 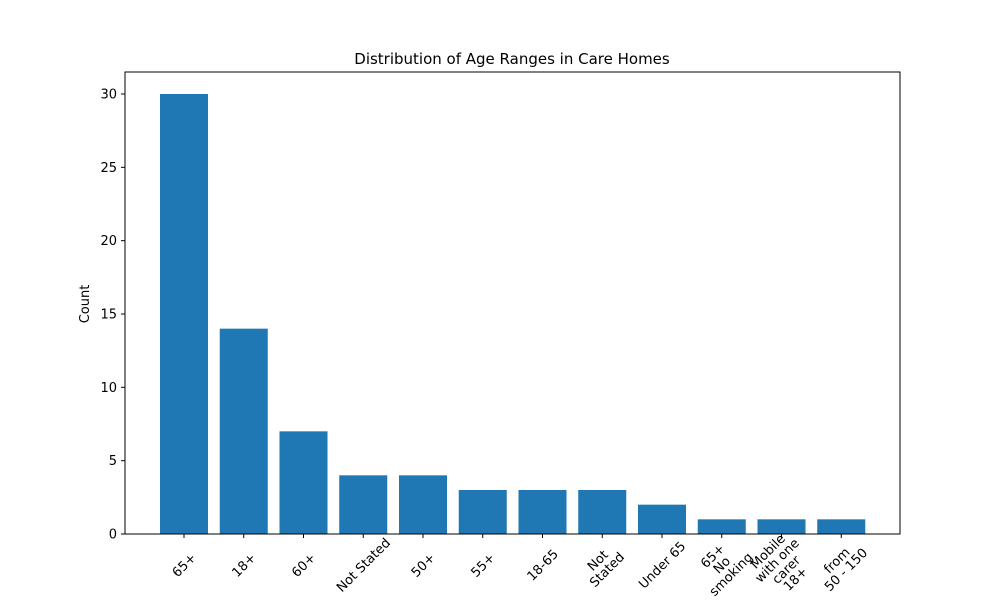 What do you see at coordinates (85, 304) in the screenshot?
I see `y-axis-label: Count` at bounding box center [85, 304].